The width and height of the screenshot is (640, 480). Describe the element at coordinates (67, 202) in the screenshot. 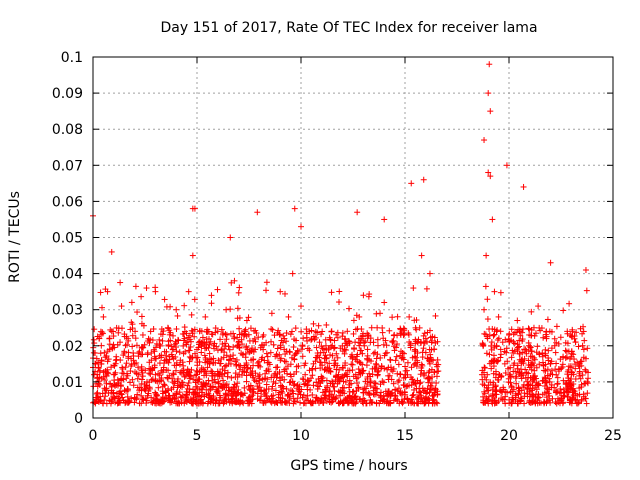

I see `y-tick-label: 0.06` at that location.